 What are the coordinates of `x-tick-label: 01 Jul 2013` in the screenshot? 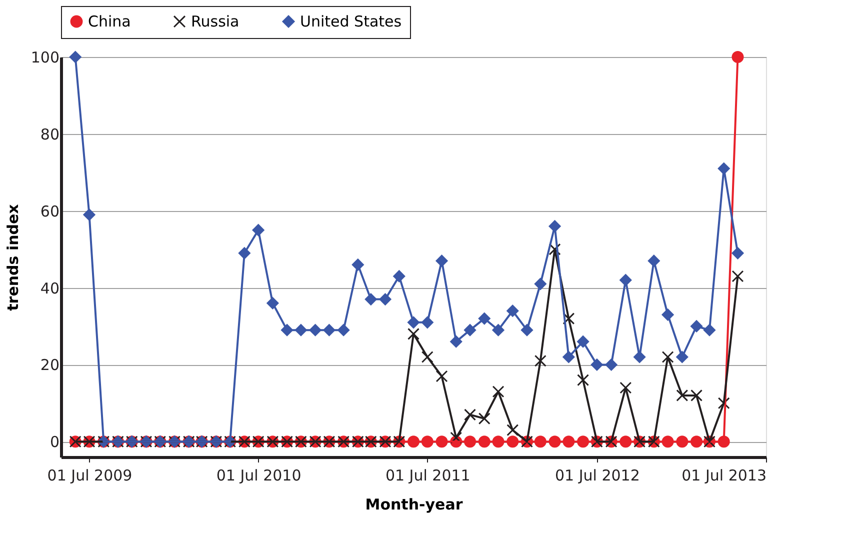 It's located at (724, 475).